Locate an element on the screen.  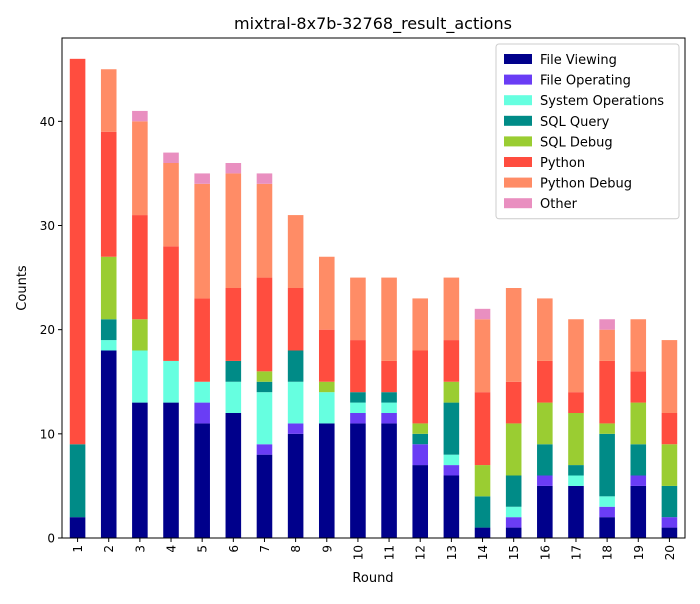
legend-label: Python Debug is located at coordinates (586, 184).